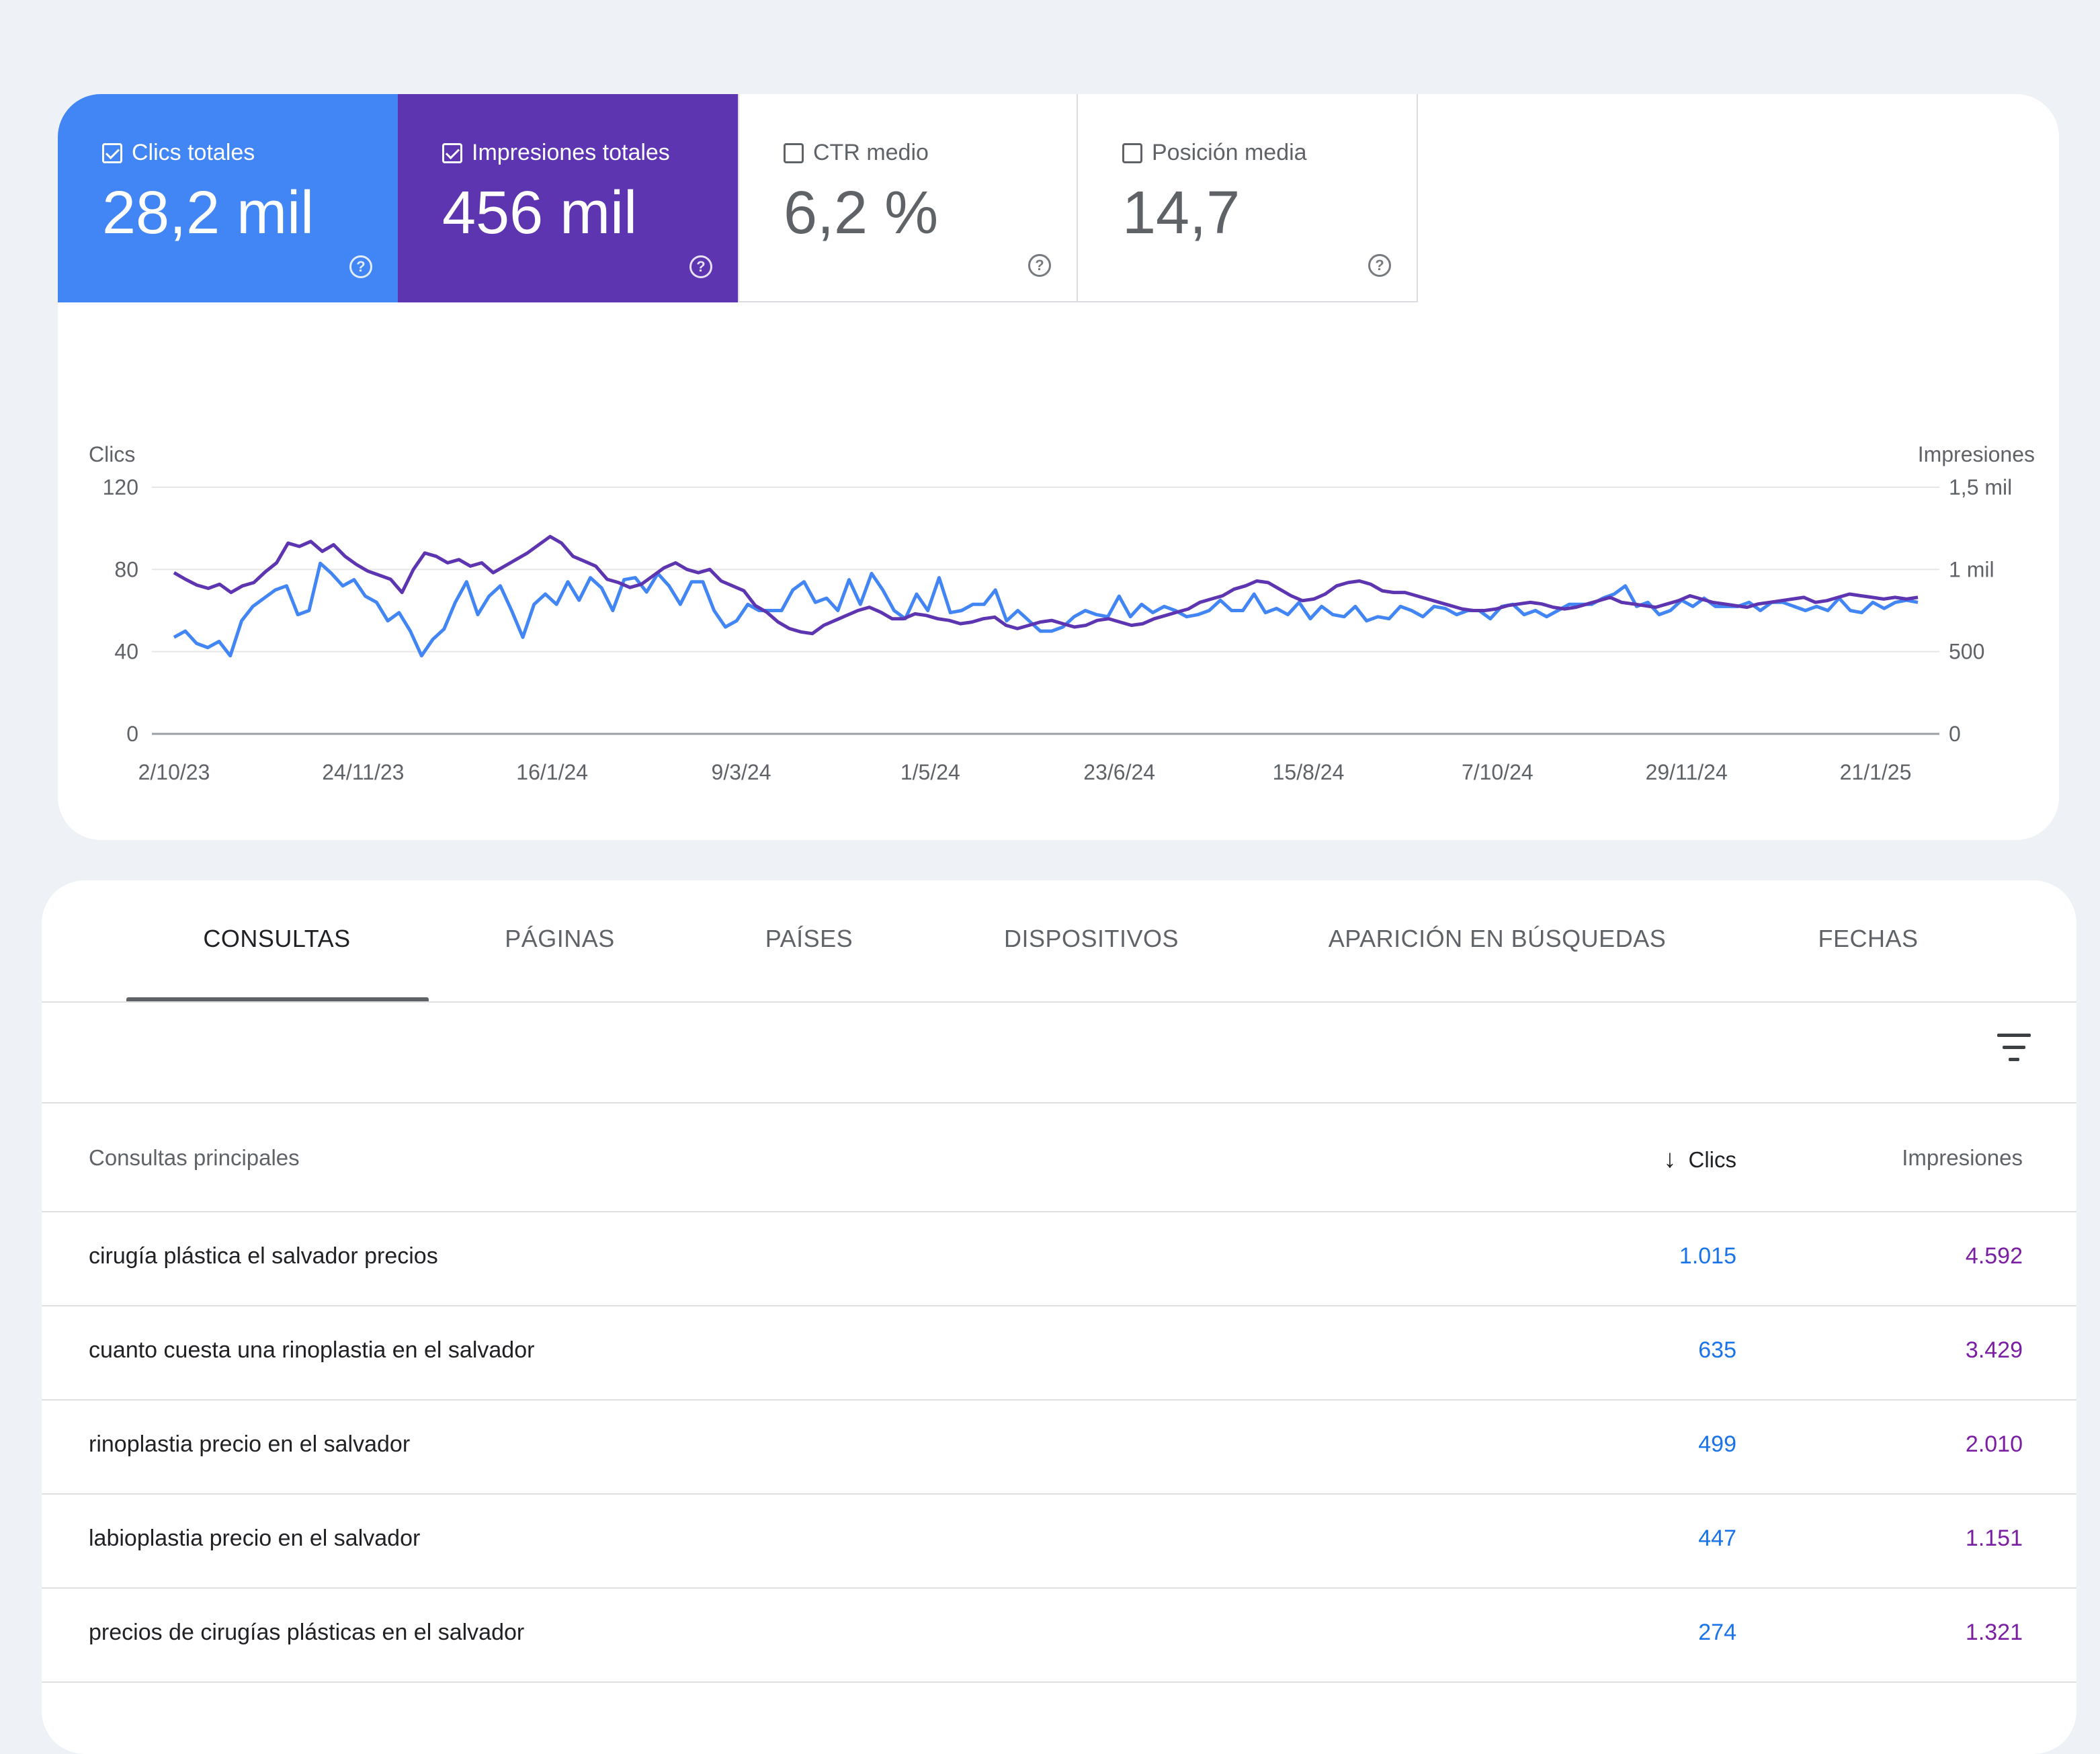  Describe the element at coordinates (1981, 487) in the screenshot. I see `y-tick-right: 1,5 mil` at that location.